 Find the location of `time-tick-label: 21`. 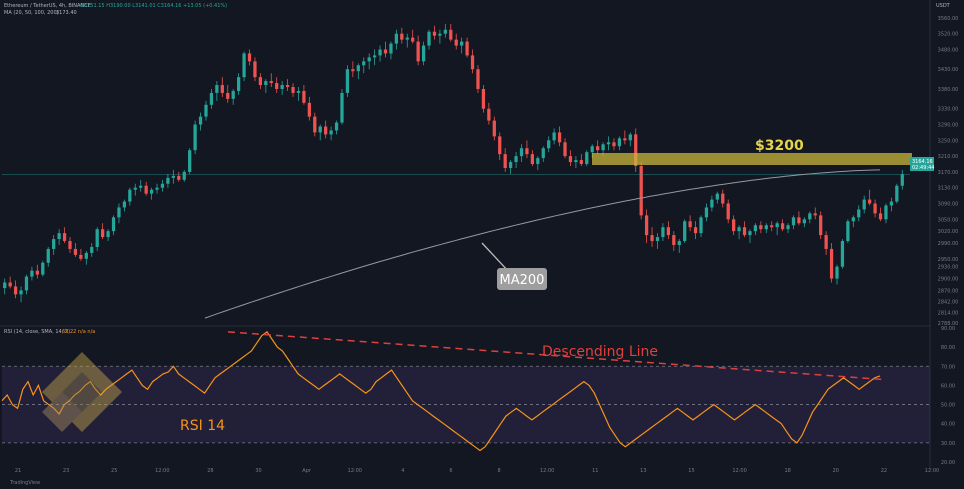

time-tick-label: 21 is located at coordinates (18, 471).